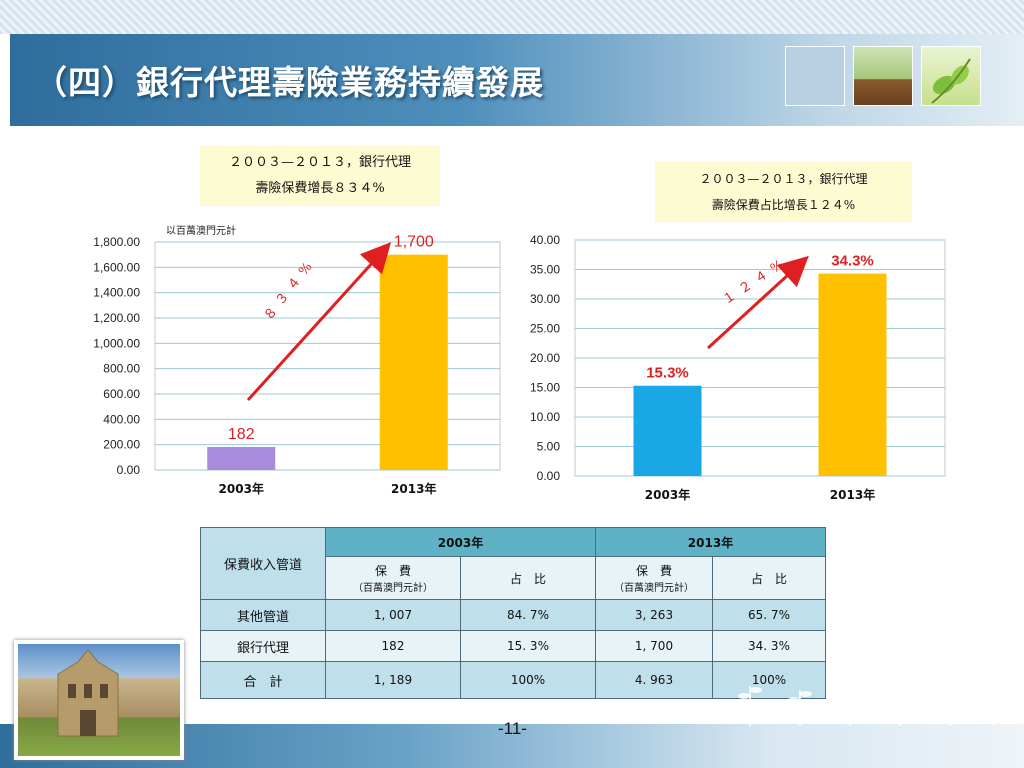 The height and width of the screenshot is (768, 1024). What do you see at coordinates (512, 17) in the screenshot?
I see `top-hatch-band` at bounding box center [512, 17].